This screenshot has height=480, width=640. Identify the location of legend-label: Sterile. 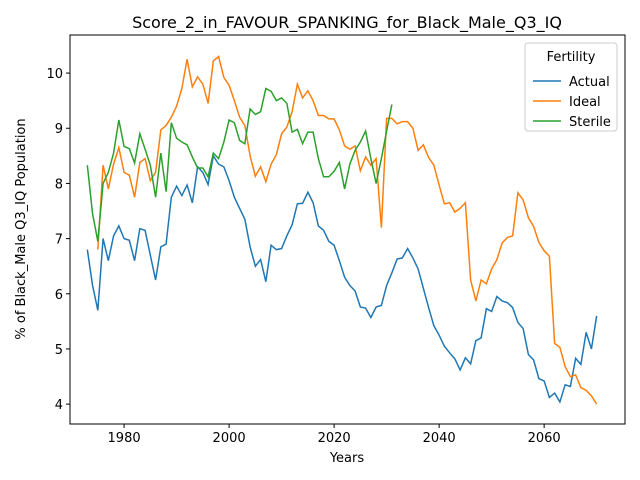
(590, 122).